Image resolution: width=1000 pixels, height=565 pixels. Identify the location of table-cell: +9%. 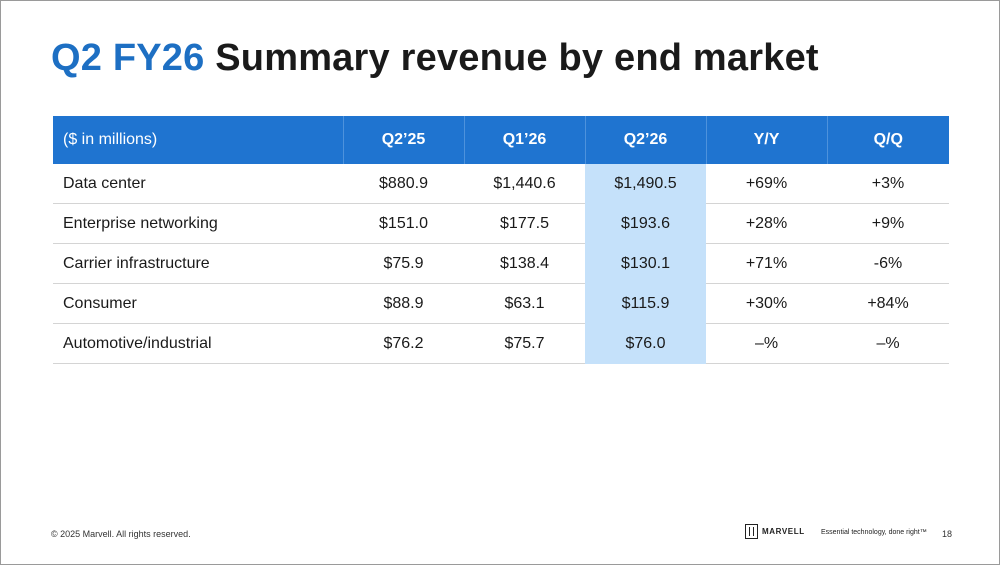
(888, 223).